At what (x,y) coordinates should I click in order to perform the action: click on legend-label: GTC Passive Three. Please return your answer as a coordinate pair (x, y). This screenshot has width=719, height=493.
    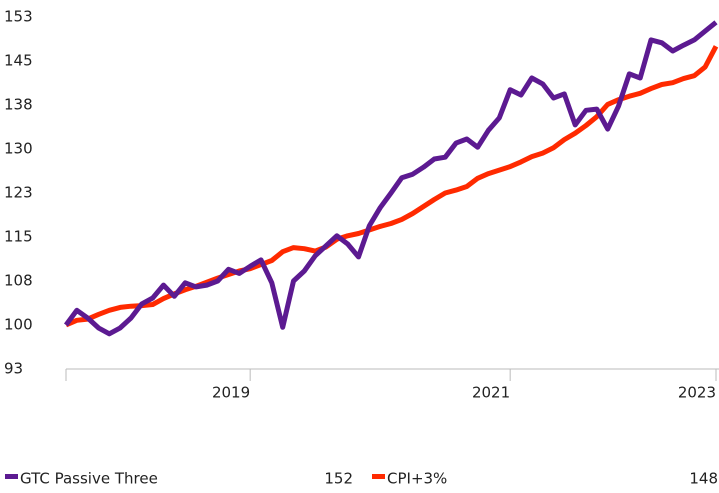
    Looking at the image, I should click on (89, 479).